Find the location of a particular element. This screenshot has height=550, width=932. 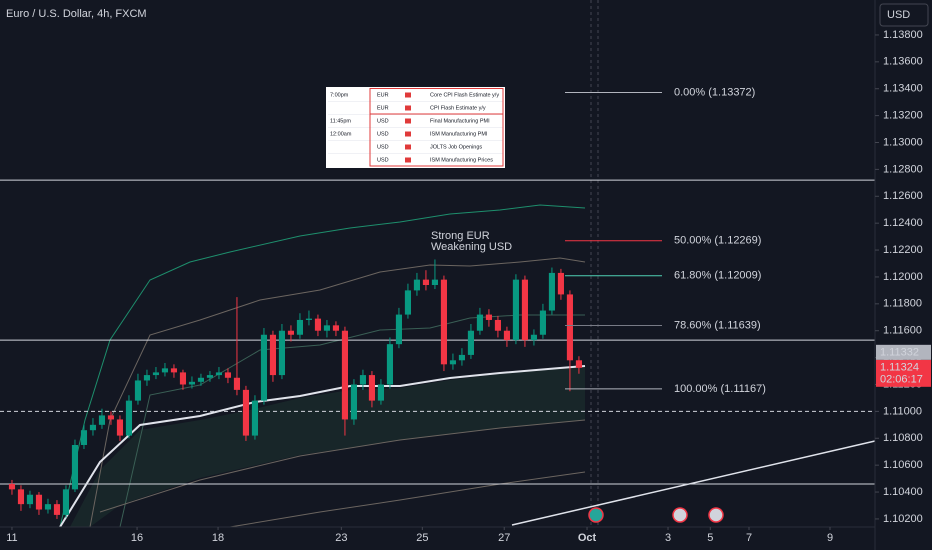

calendar-event: Core CPI Flash Estimate y/y is located at coordinates (464, 95).